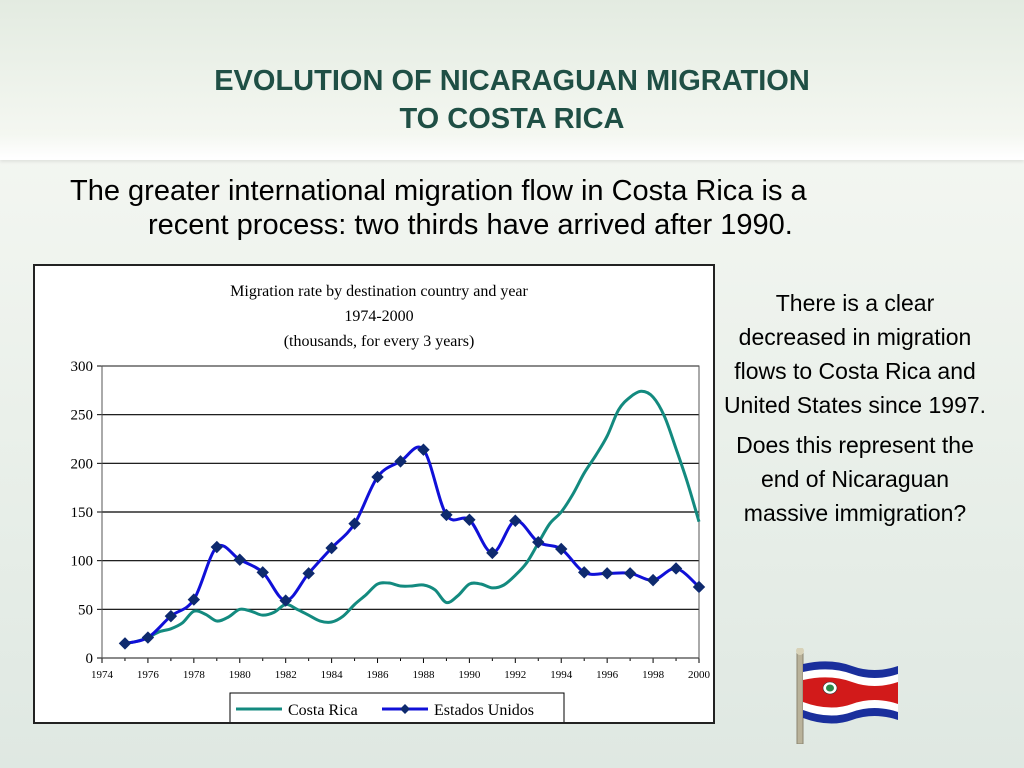  I want to click on marker-estados-unidos-1998, so click(653, 580).